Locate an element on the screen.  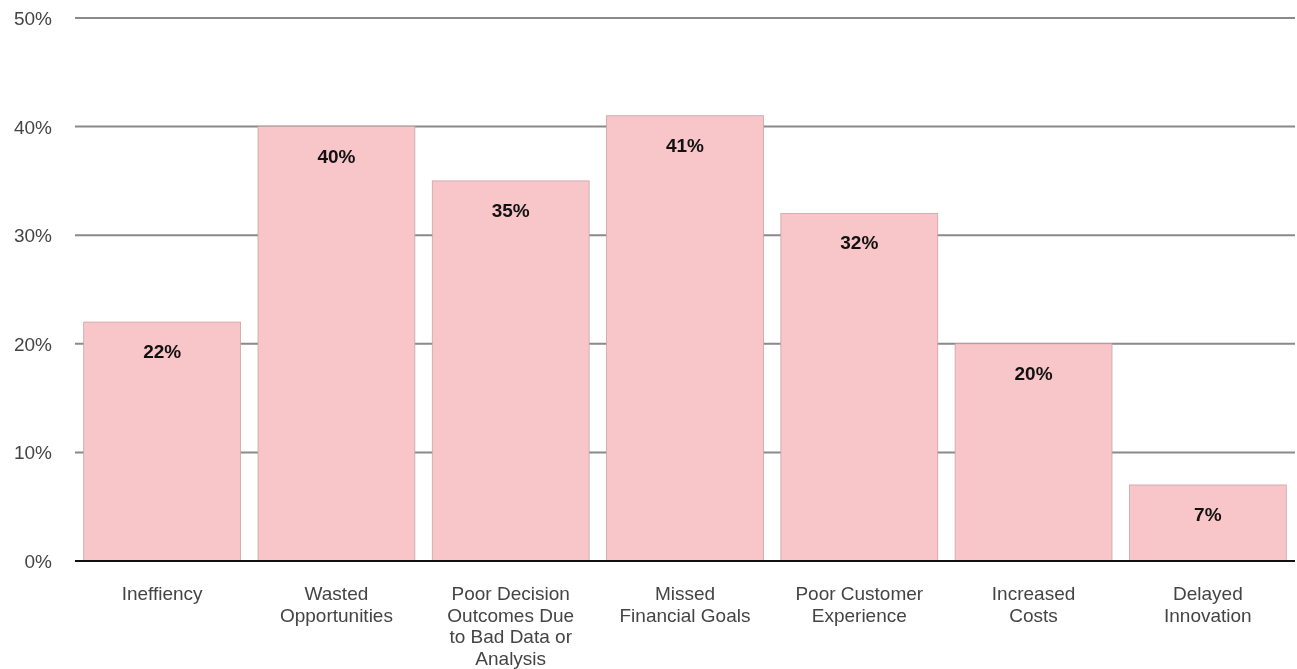
data-label: 20% is located at coordinates (1033, 373).